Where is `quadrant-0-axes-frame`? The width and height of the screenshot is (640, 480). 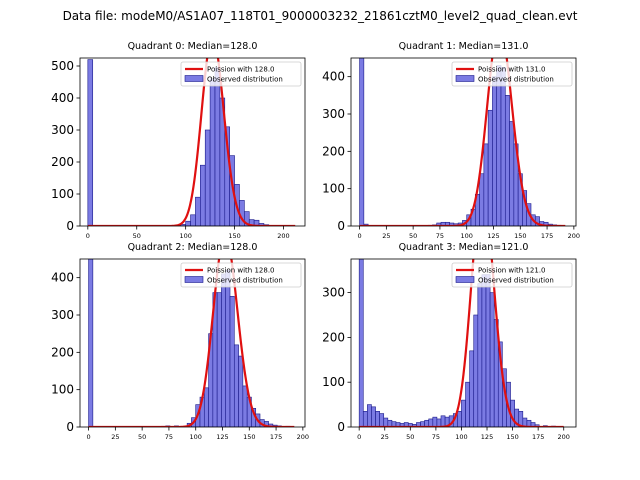 quadrant-0-axes-frame is located at coordinates (192, 142).